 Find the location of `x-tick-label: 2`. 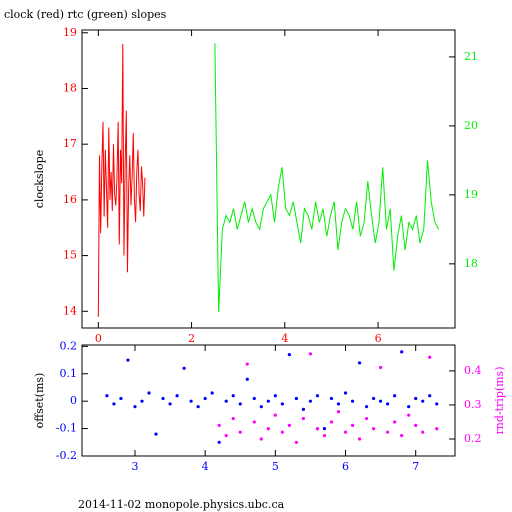

x-tick-label: 2 is located at coordinates (191, 338).